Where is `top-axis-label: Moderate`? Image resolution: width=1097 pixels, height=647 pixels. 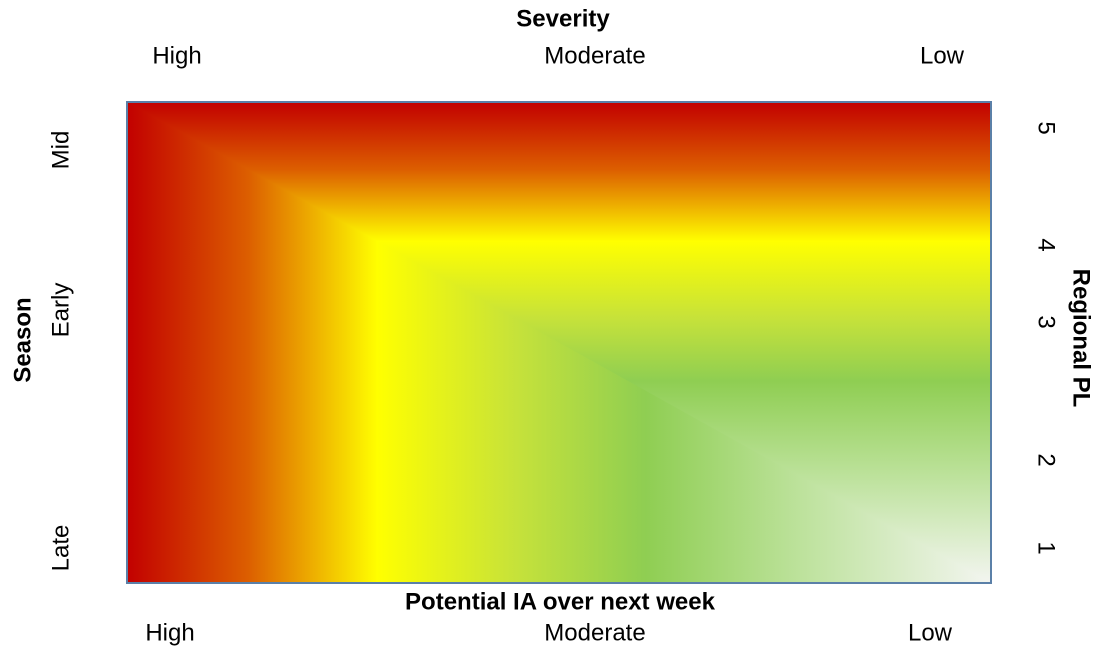 top-axis-label: Moderate is located at coordinates (594, 55).